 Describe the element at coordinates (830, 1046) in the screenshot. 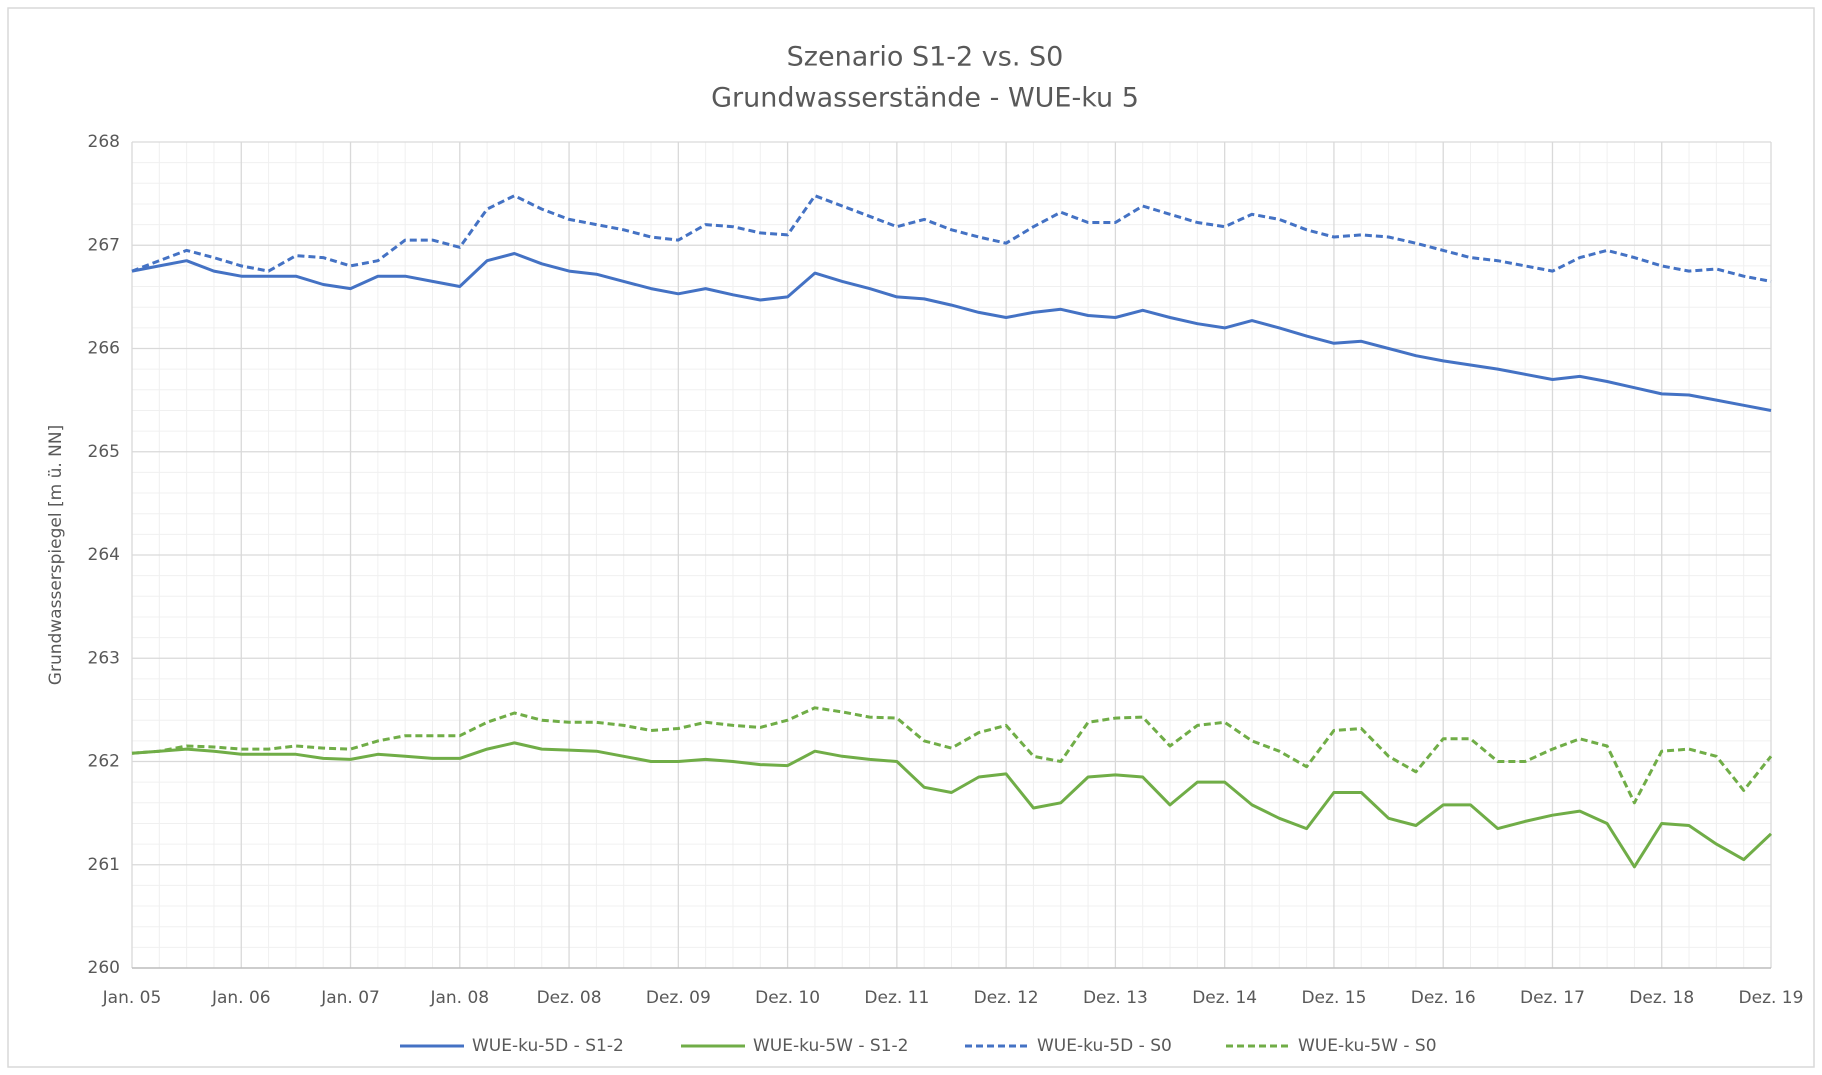

I see `legend-label: WUE-ku-5W - S1-2` at that location.